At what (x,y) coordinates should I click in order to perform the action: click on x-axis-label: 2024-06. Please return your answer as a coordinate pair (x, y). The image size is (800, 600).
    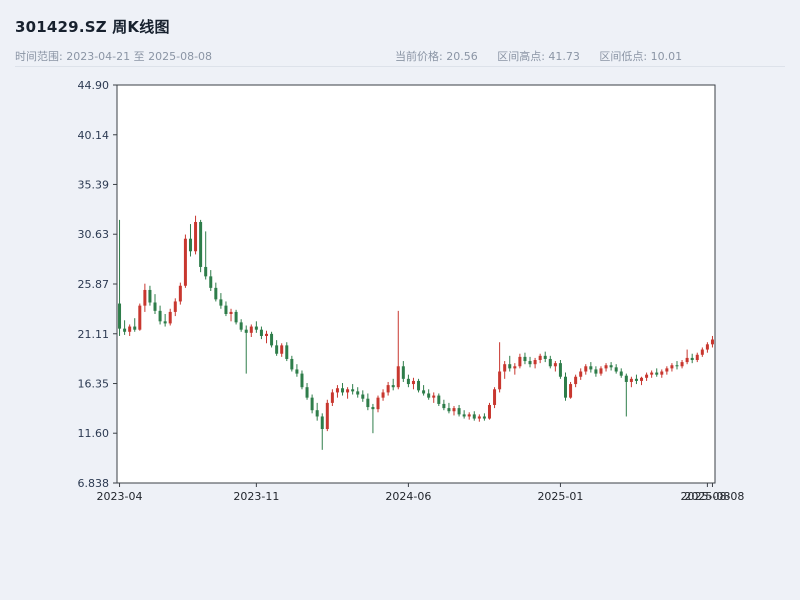
    Looking at the image, I should click on (408, 496).